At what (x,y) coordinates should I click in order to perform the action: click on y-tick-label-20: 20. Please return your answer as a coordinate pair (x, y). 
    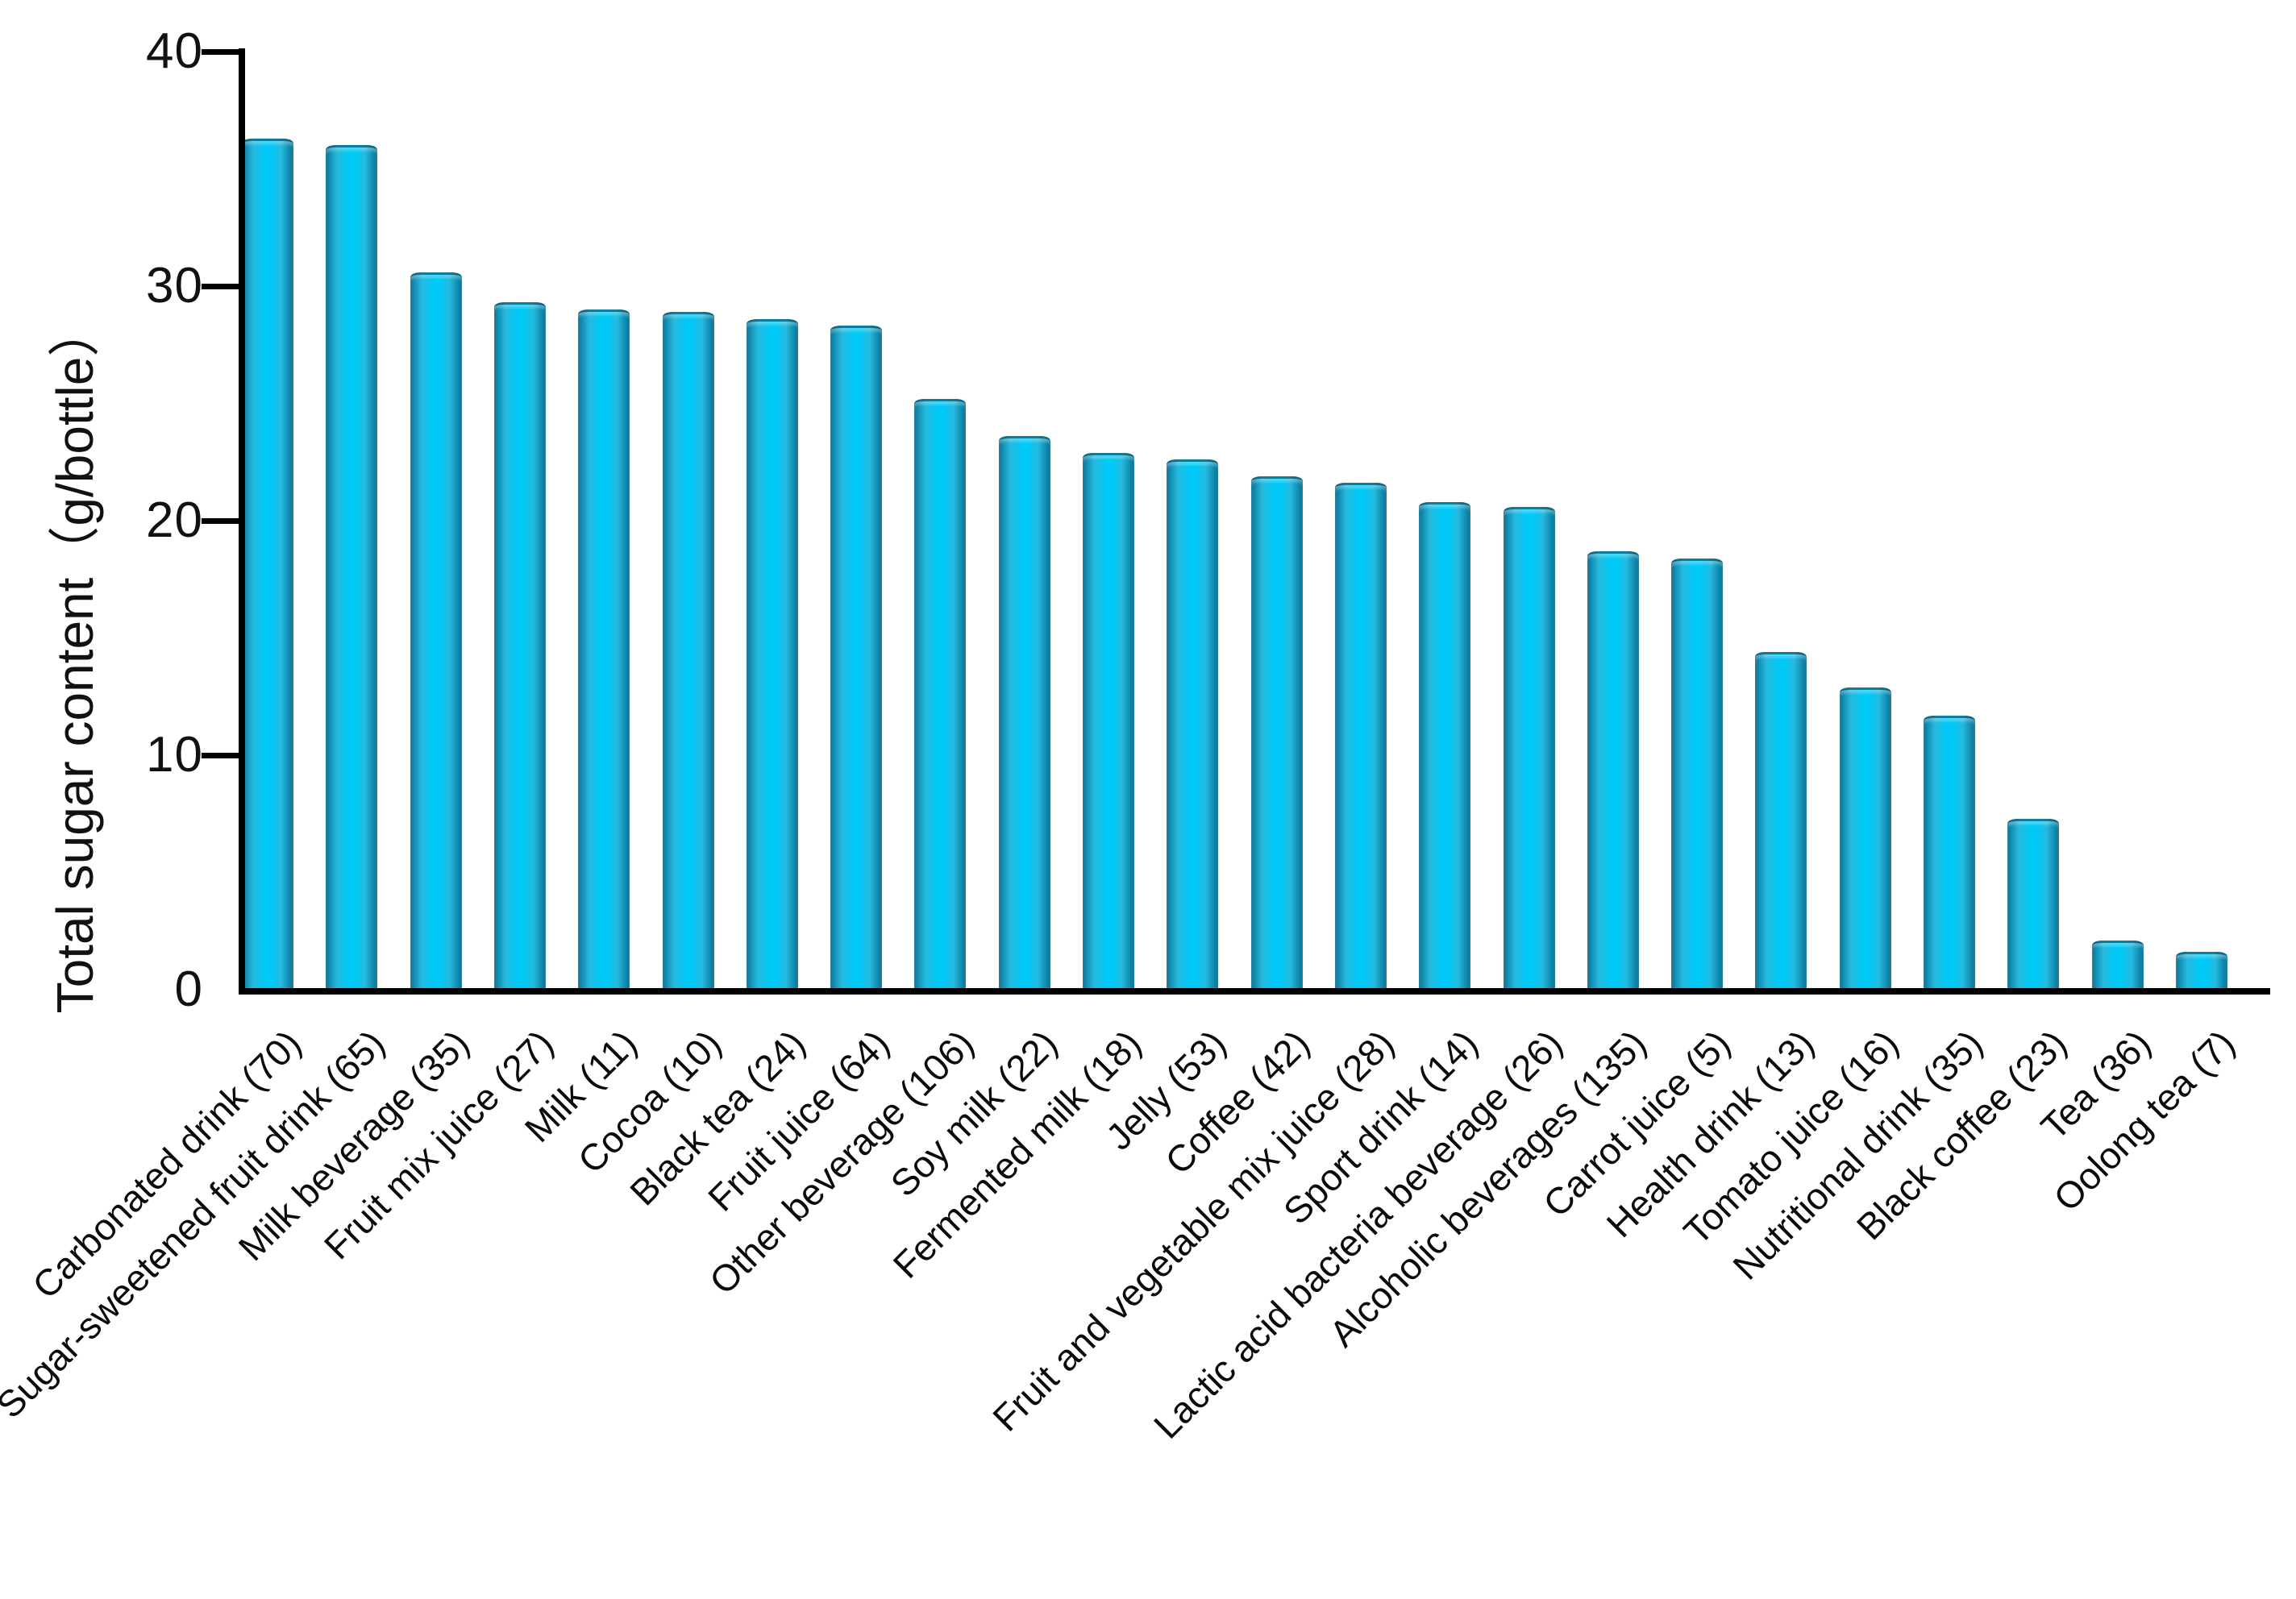
    Looking at the image, I should click on (174, 520).